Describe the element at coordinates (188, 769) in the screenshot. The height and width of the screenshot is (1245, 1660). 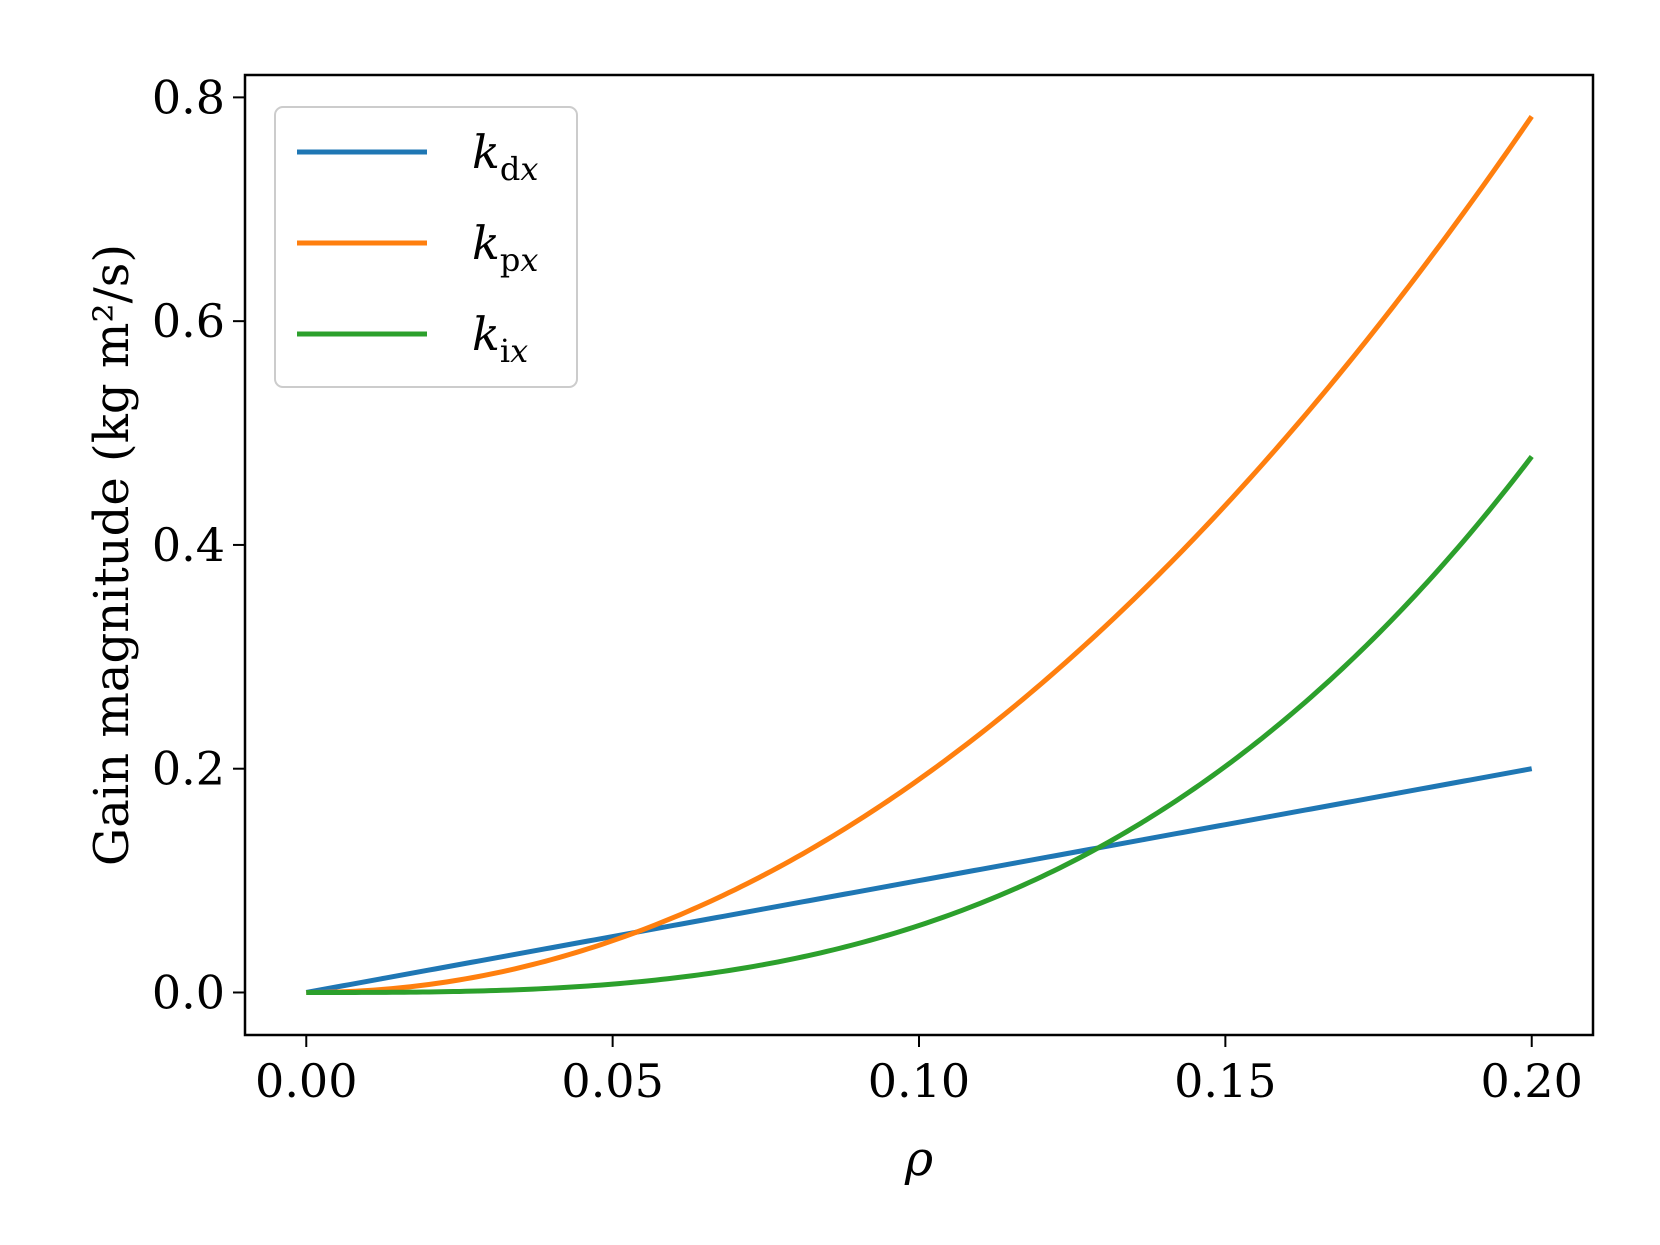
I see `y-tick-label: 0.2` at that location.